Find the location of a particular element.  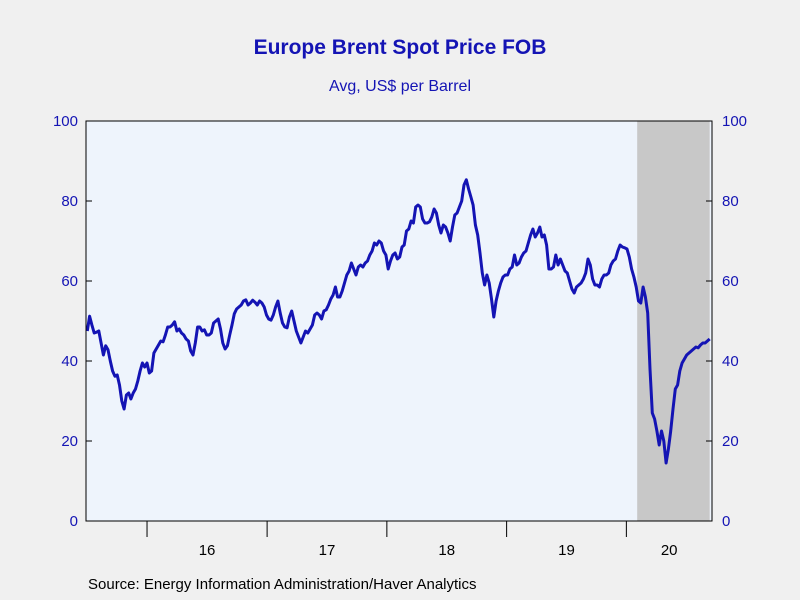

chart-subtitle: Avg, US$ per Barrel is located at coordinates (400, 86).